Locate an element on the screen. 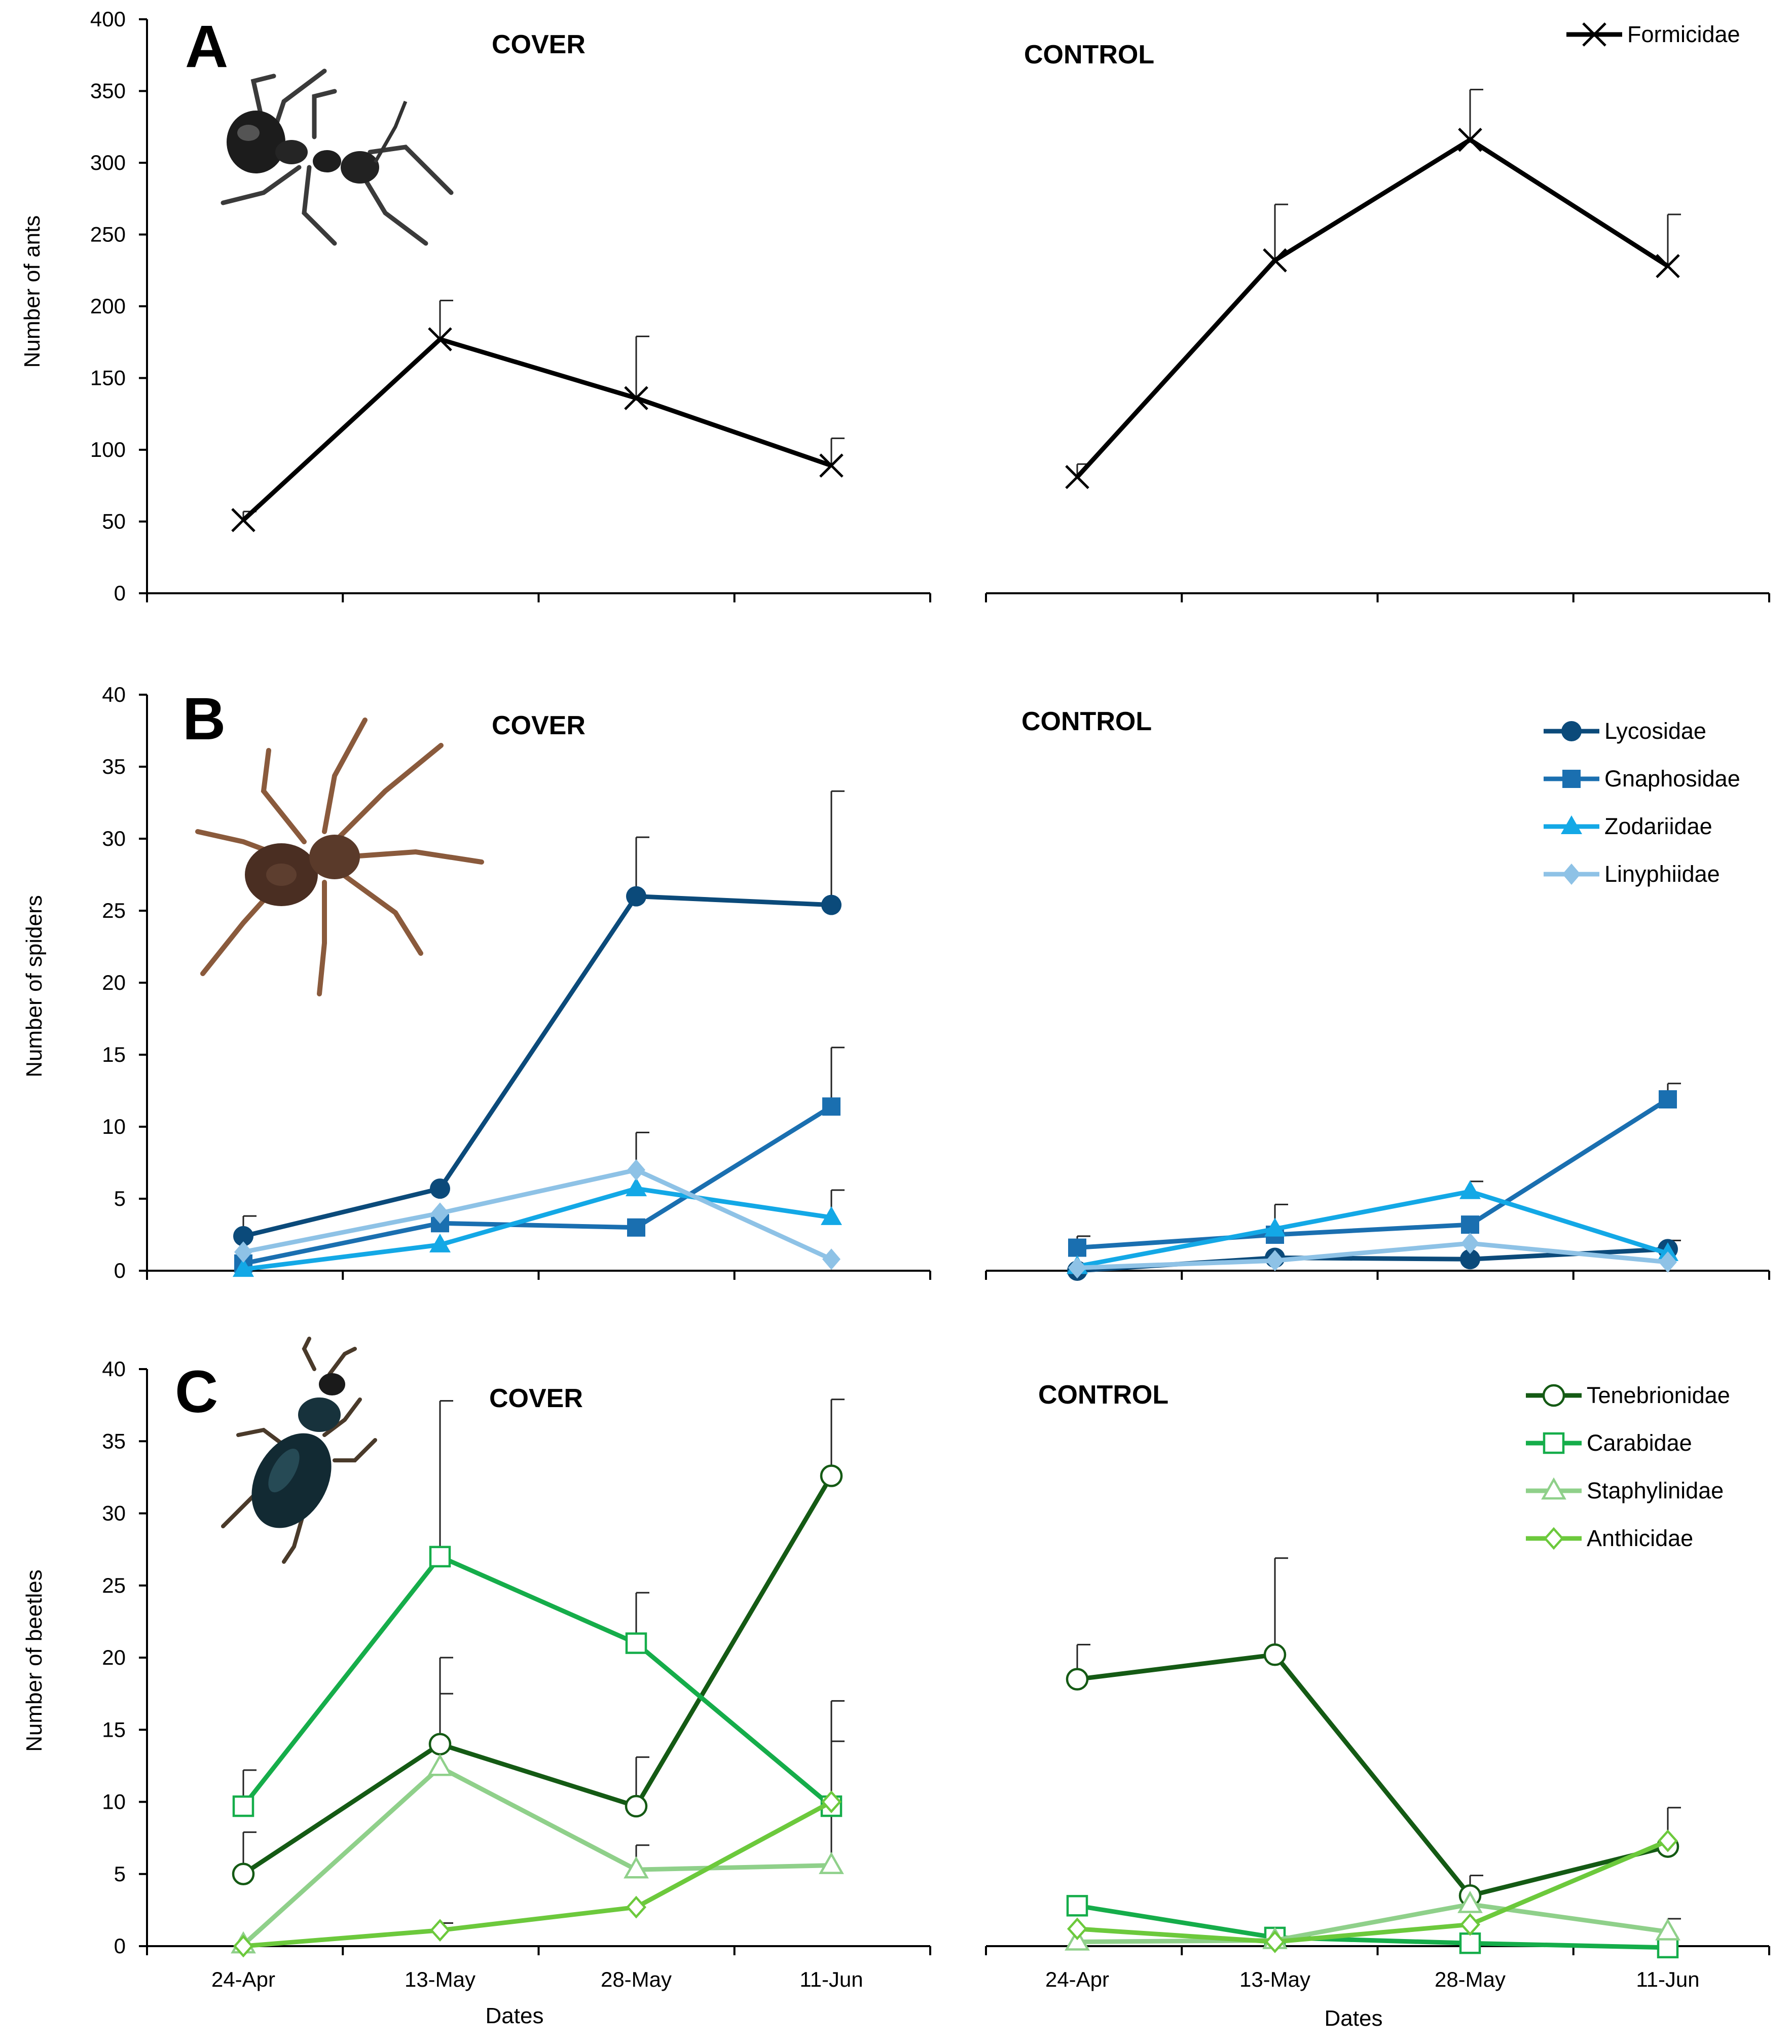  series-line-formicidae is located at coordinates (536, 429).